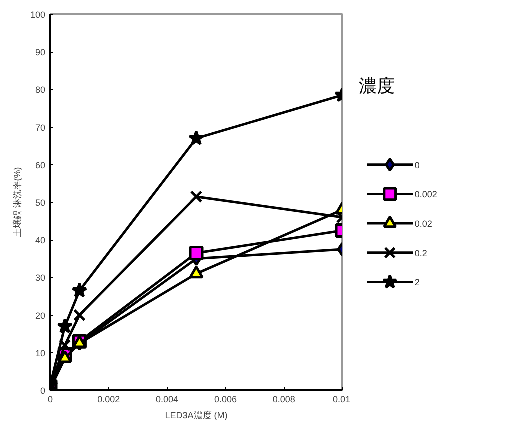 The image size is (519, 439). What do you see at coordinates (423, 224) in the screenshot?
I see `legend-label: 0.02` at bounding box center [423, 224].